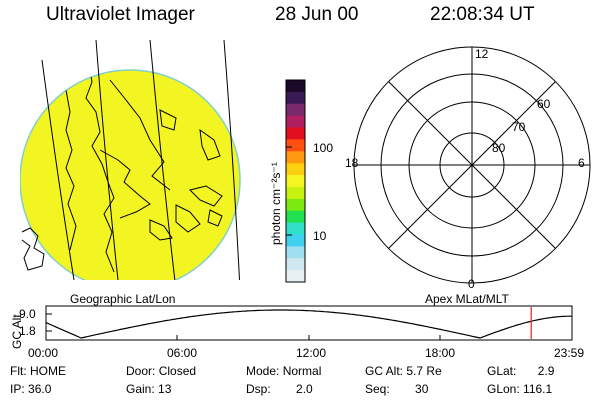 The width and height of the screenshot is (600, 400). I want to click on colorbar-unit-label: photon cm⁻²s⁻¹, so click(276, 203).